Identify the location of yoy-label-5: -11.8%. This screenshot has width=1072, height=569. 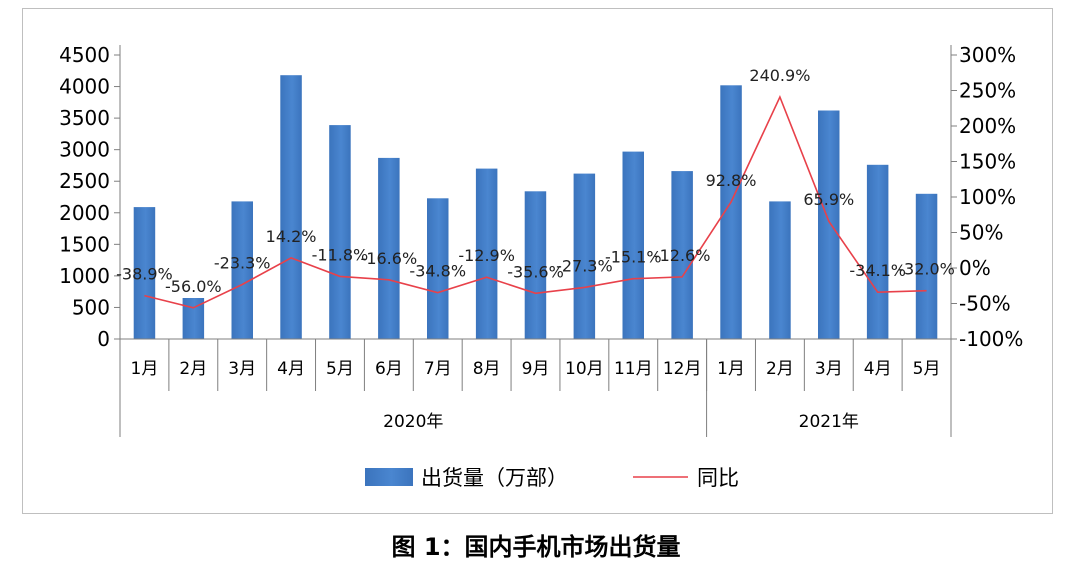
(340, 254).